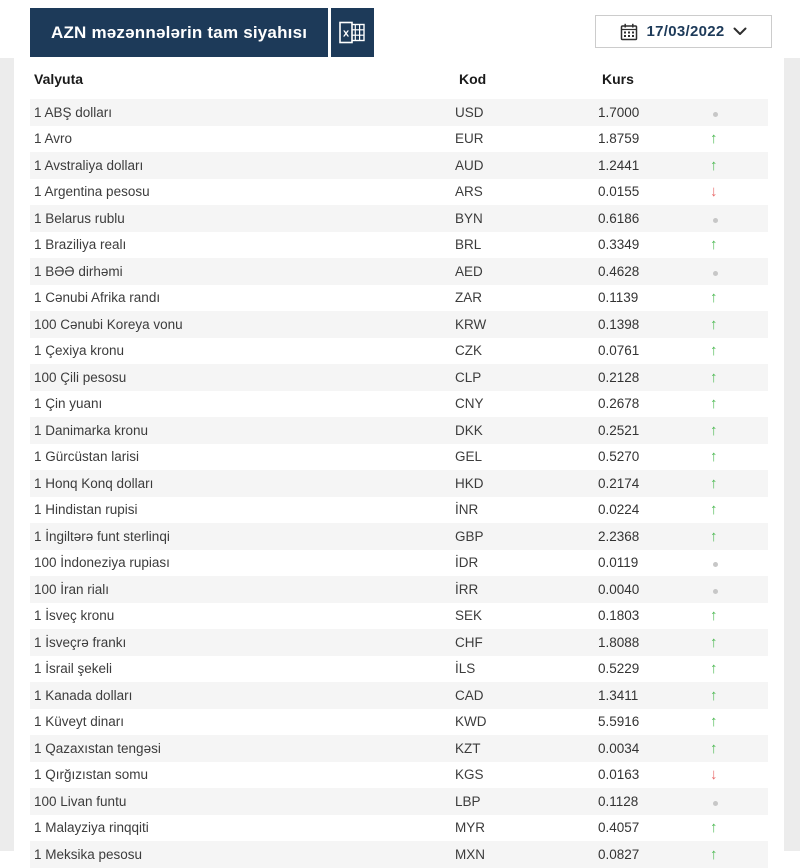 This screenshot has height=868, width=800. I want to click on currency-name: 1 İsrail şekeli, so click(242, 669).